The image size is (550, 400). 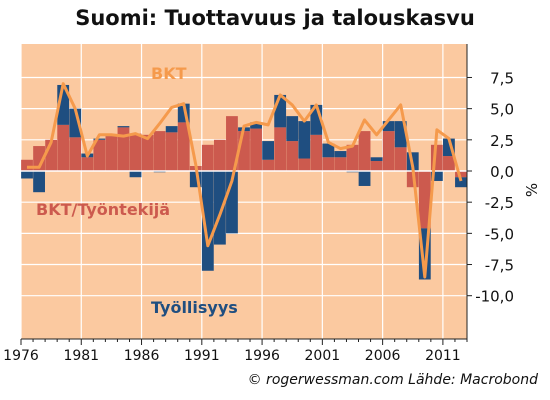 I want to click on y-tick-label: -10,0, so click(x=494, y=297).